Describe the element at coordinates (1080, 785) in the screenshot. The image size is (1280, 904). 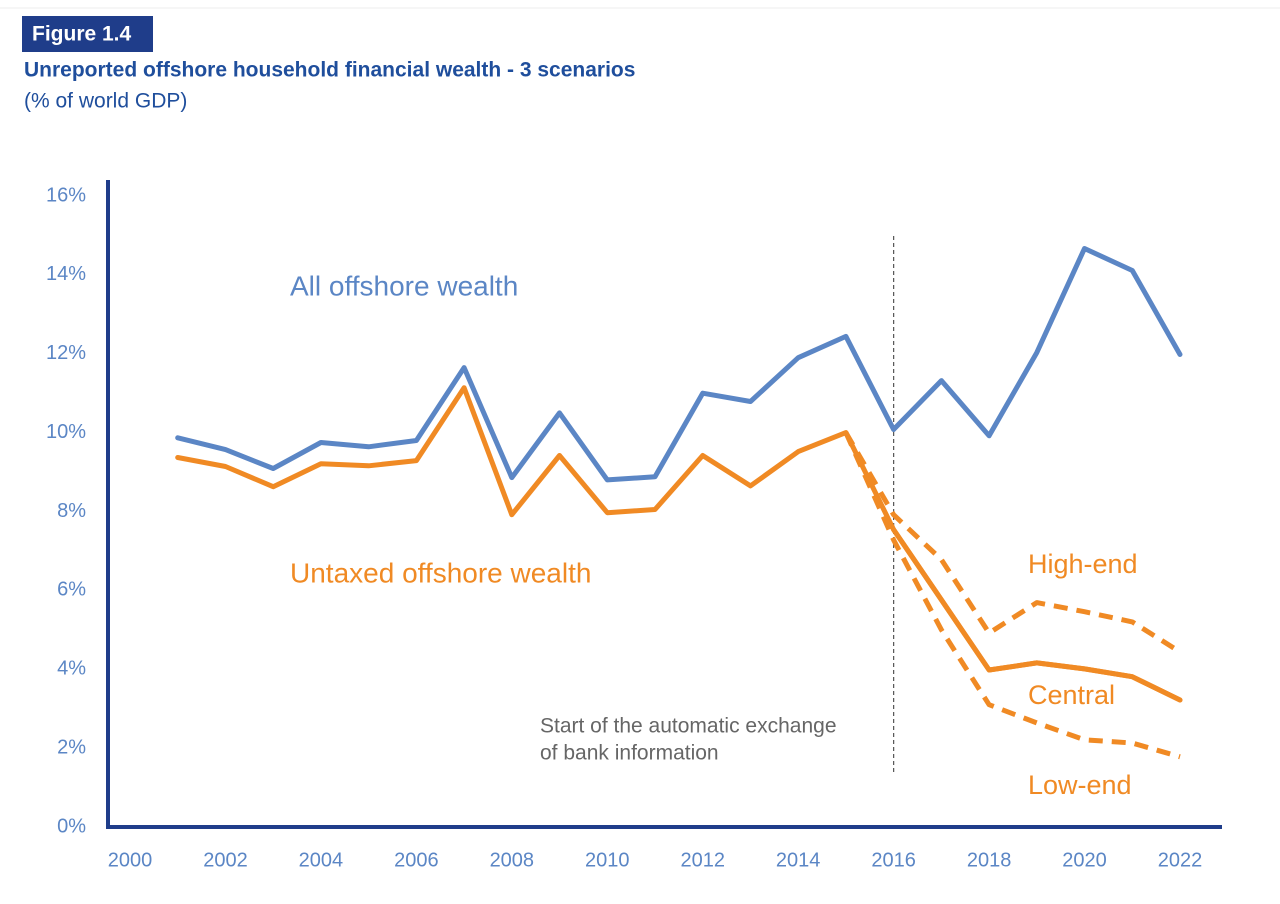
I see `series-label: Low-end` at that location.